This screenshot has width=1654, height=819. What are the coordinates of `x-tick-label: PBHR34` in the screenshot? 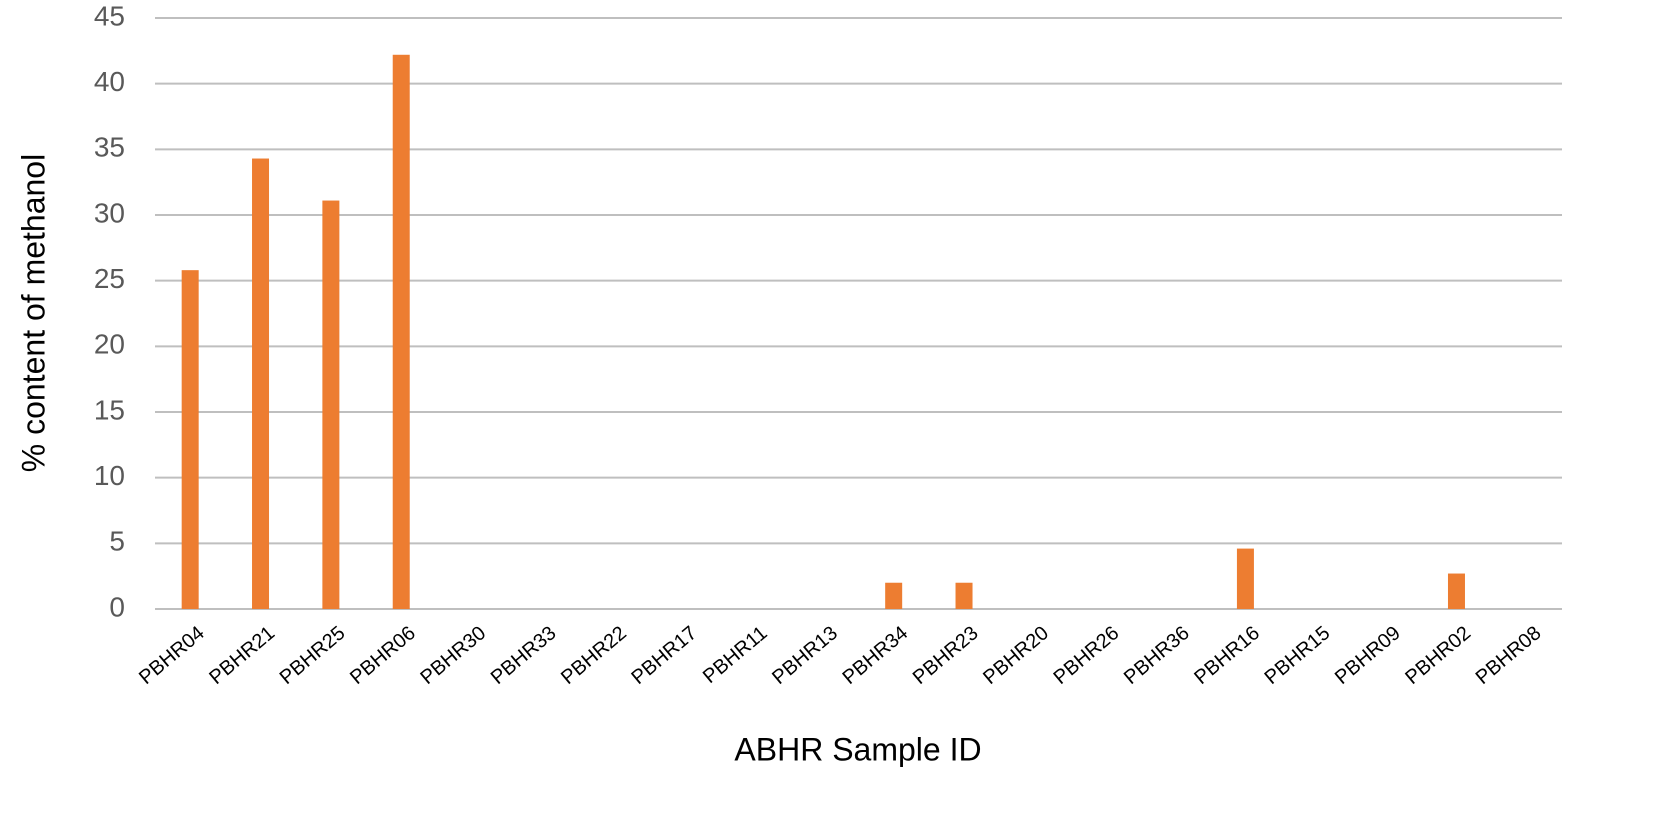 It's located at (876, 655).